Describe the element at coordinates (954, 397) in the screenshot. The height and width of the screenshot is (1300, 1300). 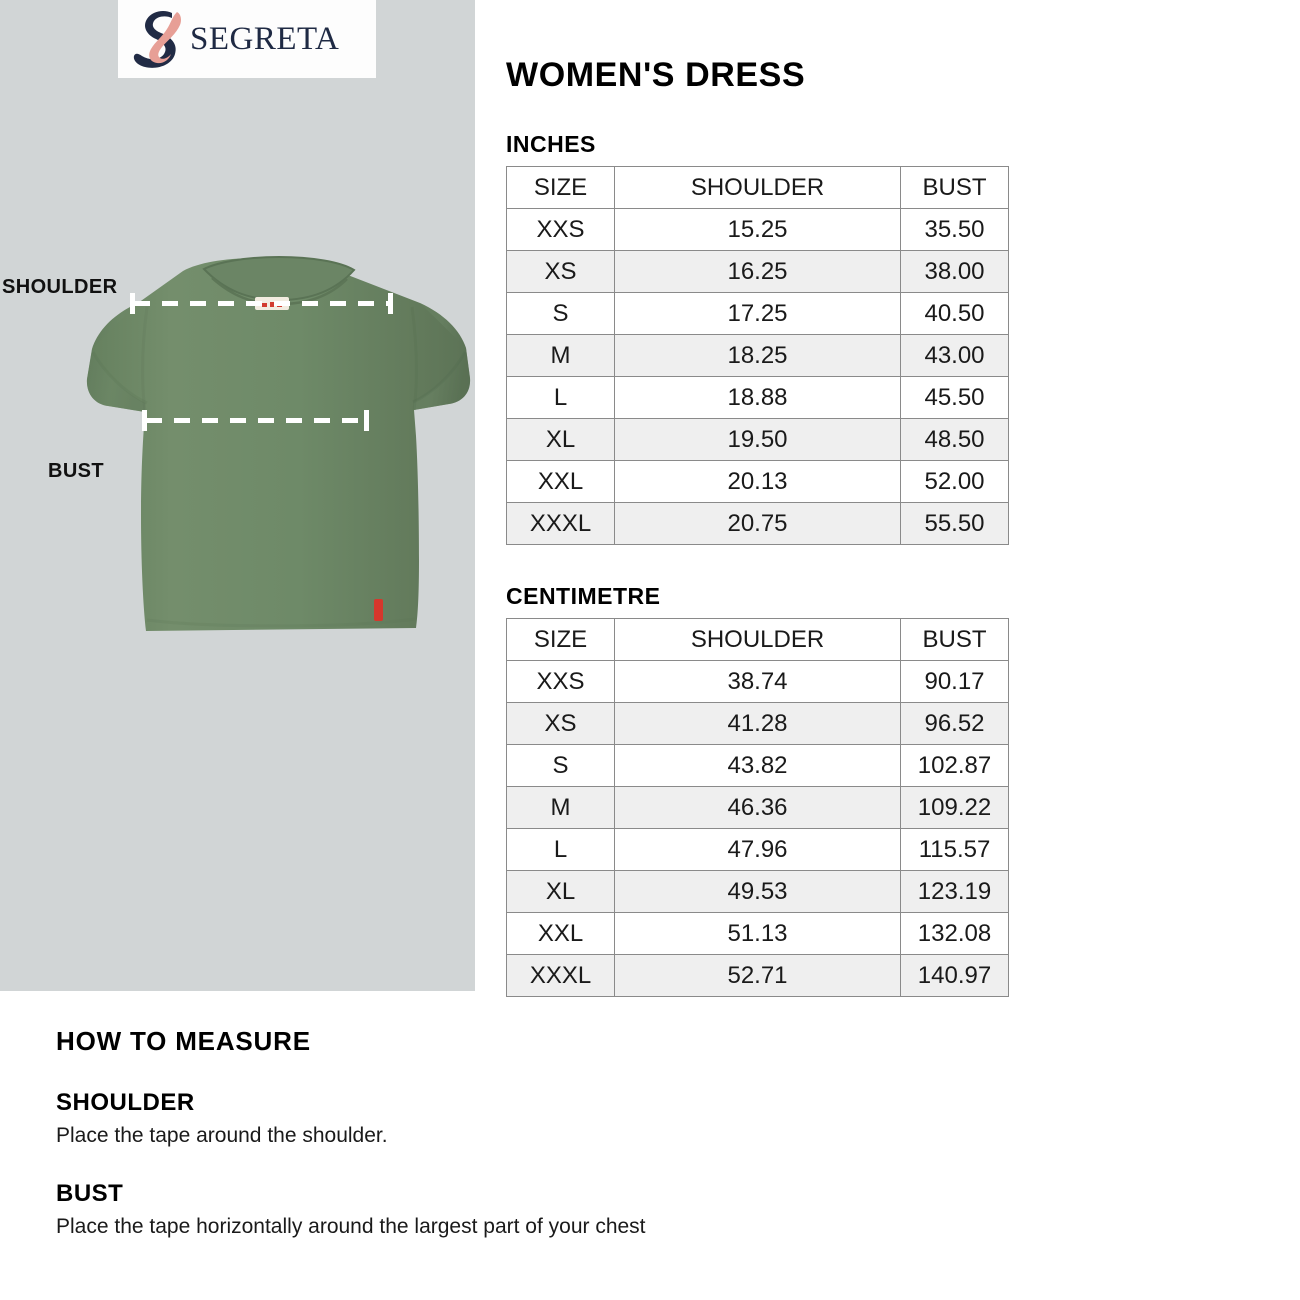
I see `cell-bust: 45.50` at that location.